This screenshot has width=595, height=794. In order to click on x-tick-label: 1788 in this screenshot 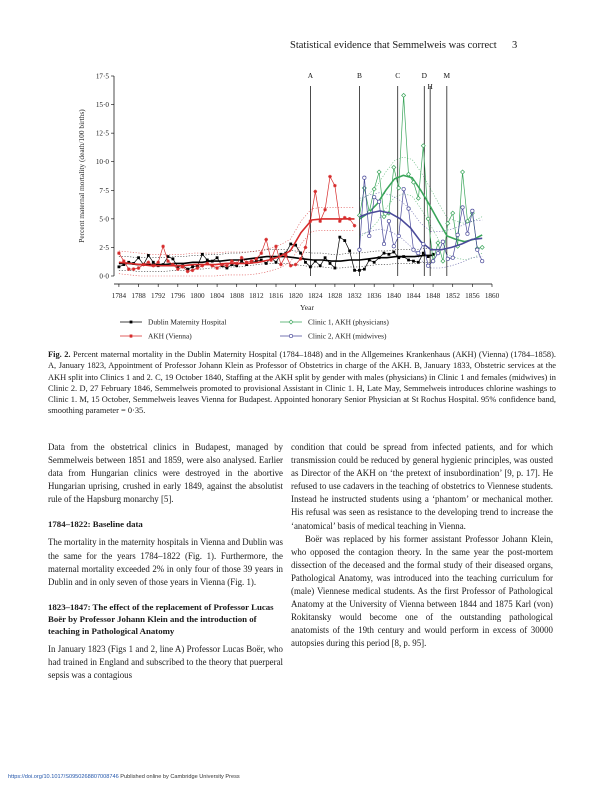, I will do `click(138, 296)`.